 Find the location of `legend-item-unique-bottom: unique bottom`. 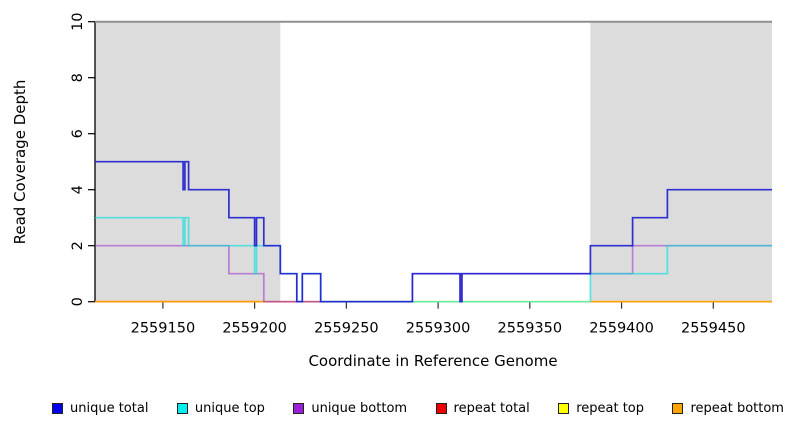

legend-item-unique-bottom: unique bottom is located at coordinates (350, 408).